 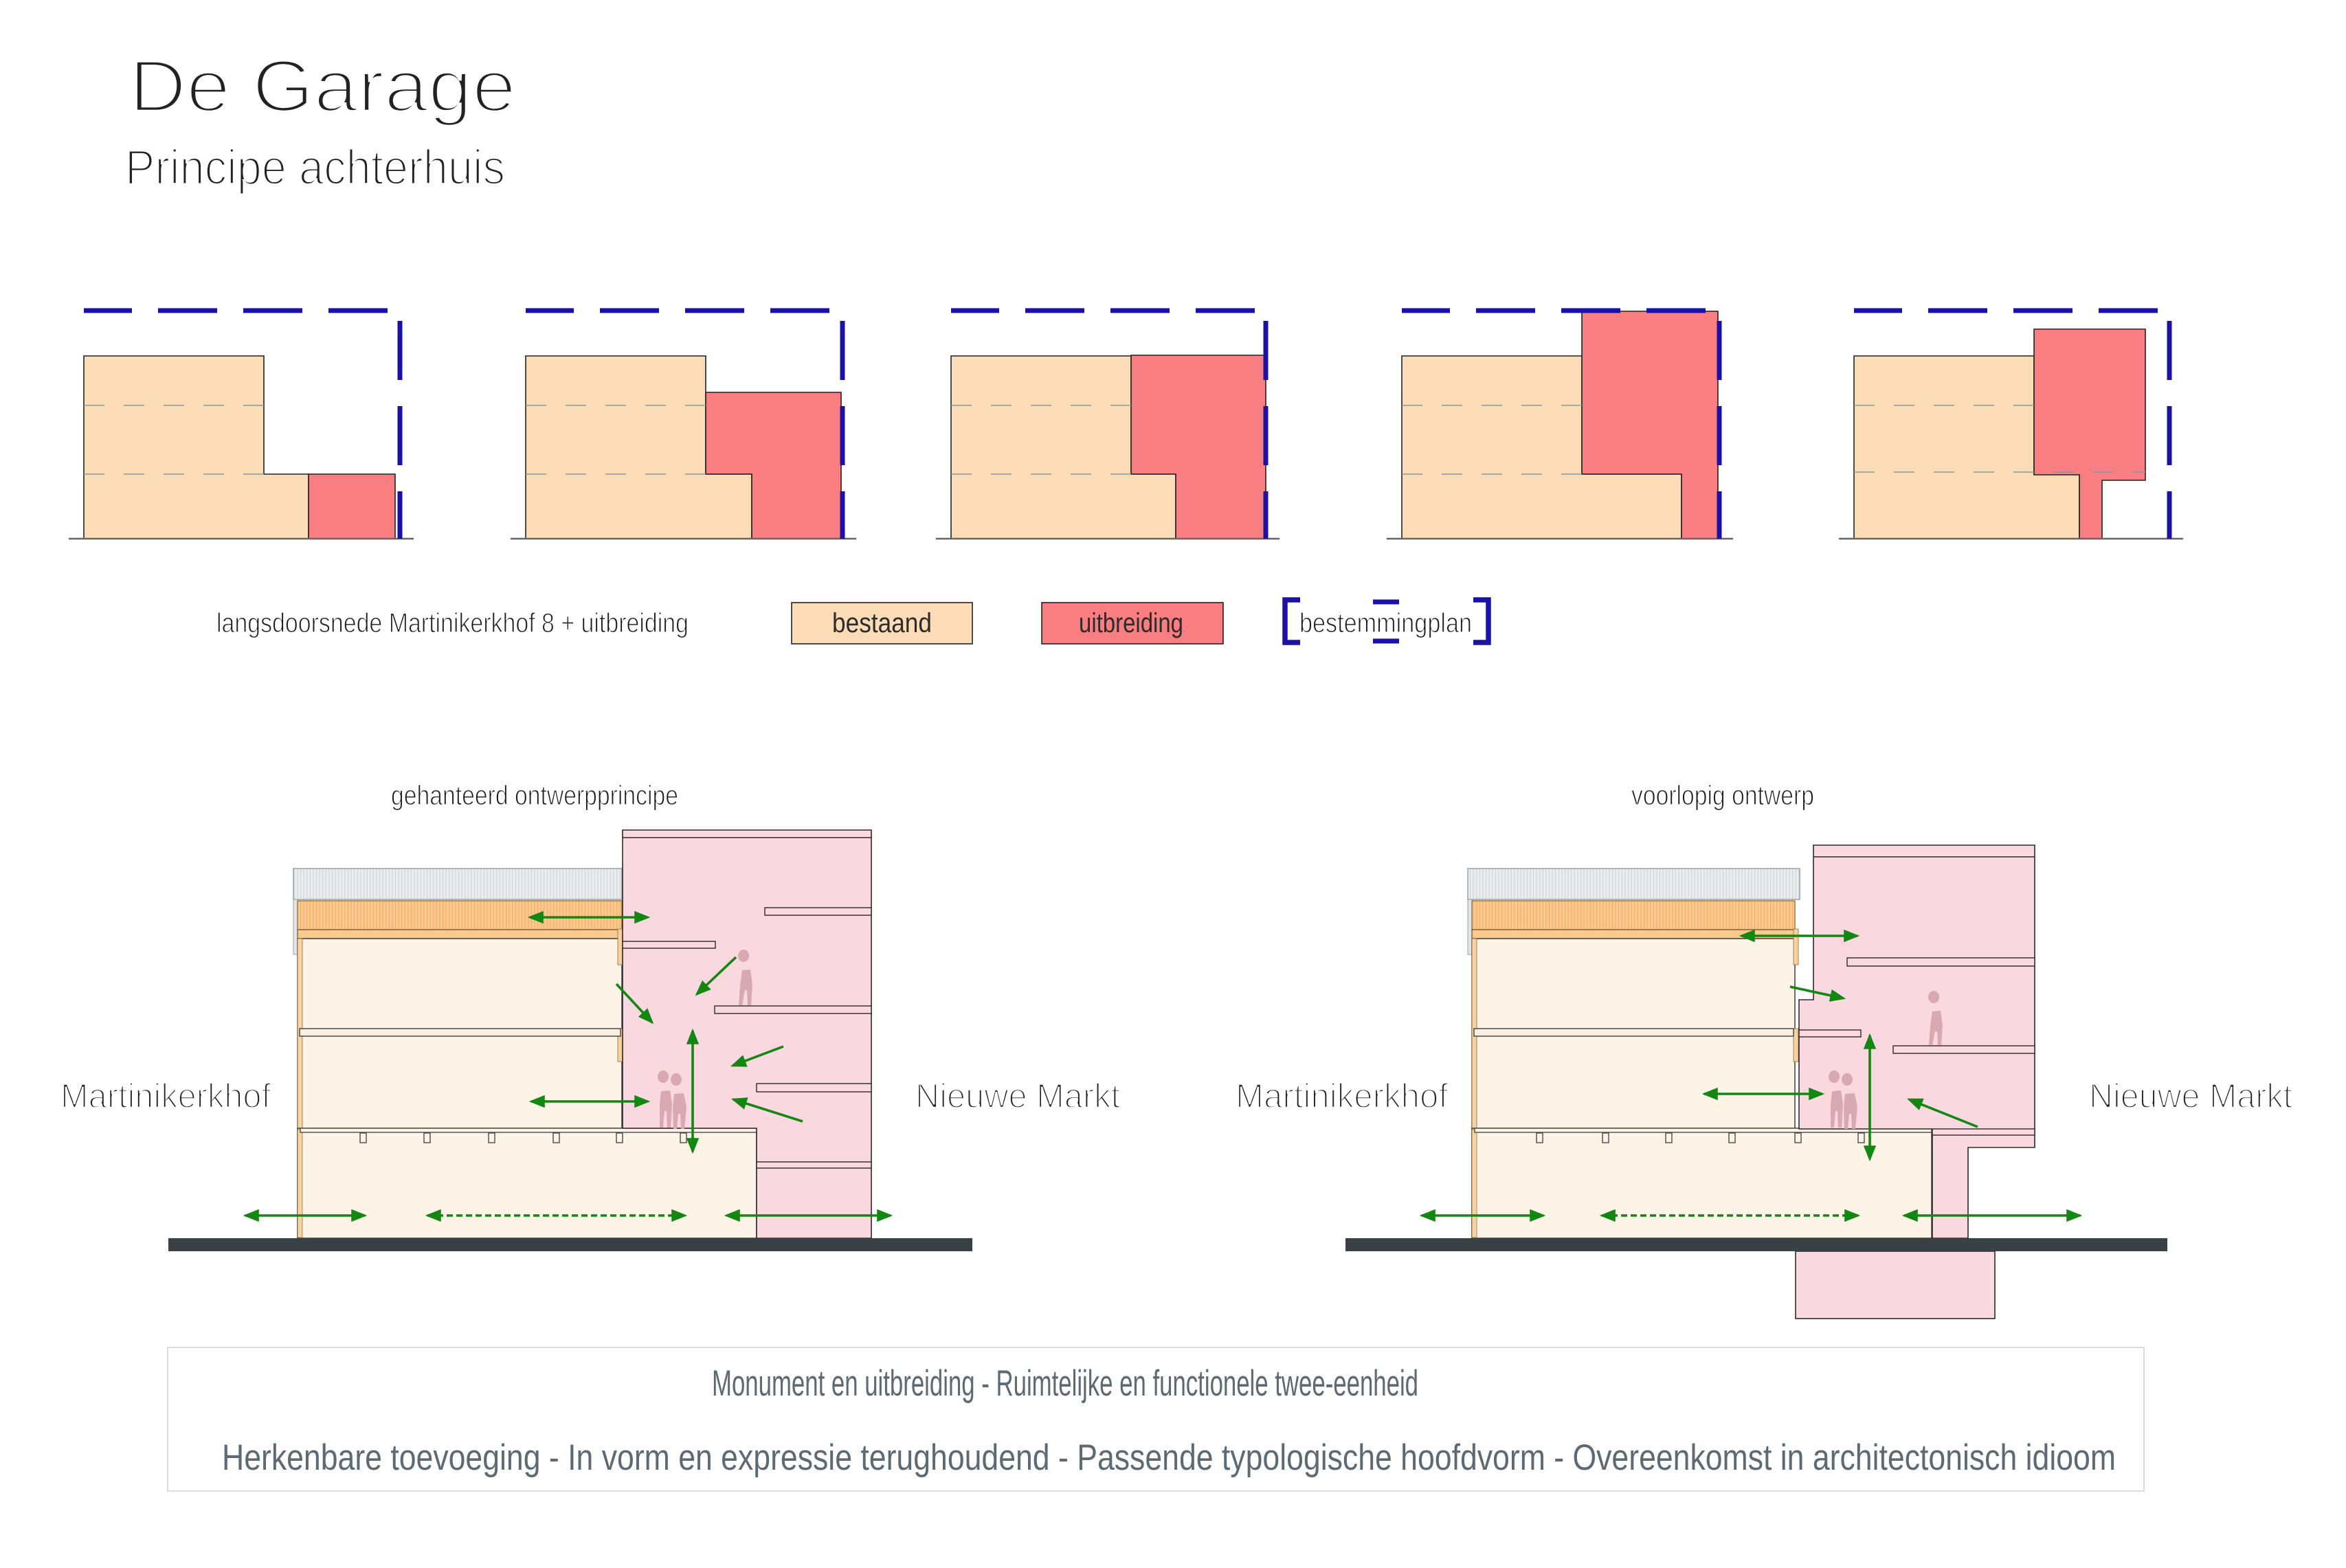 I want to click on svg-text: voorlopig ontwerp, so click(x=1723, y=796).